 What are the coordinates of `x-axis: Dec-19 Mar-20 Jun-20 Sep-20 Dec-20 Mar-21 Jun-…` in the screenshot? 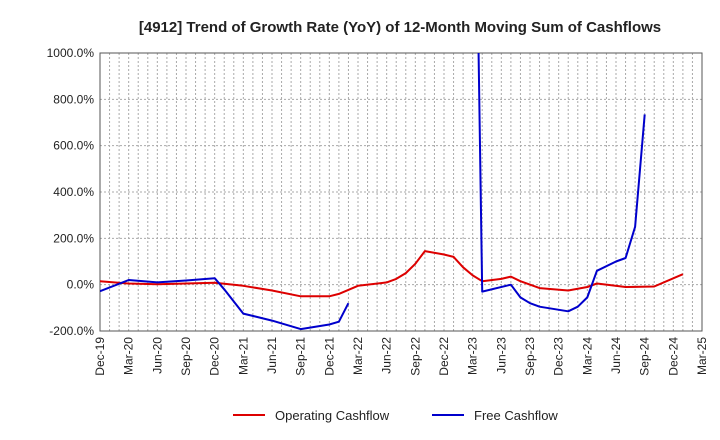 It's located at (401, 356).